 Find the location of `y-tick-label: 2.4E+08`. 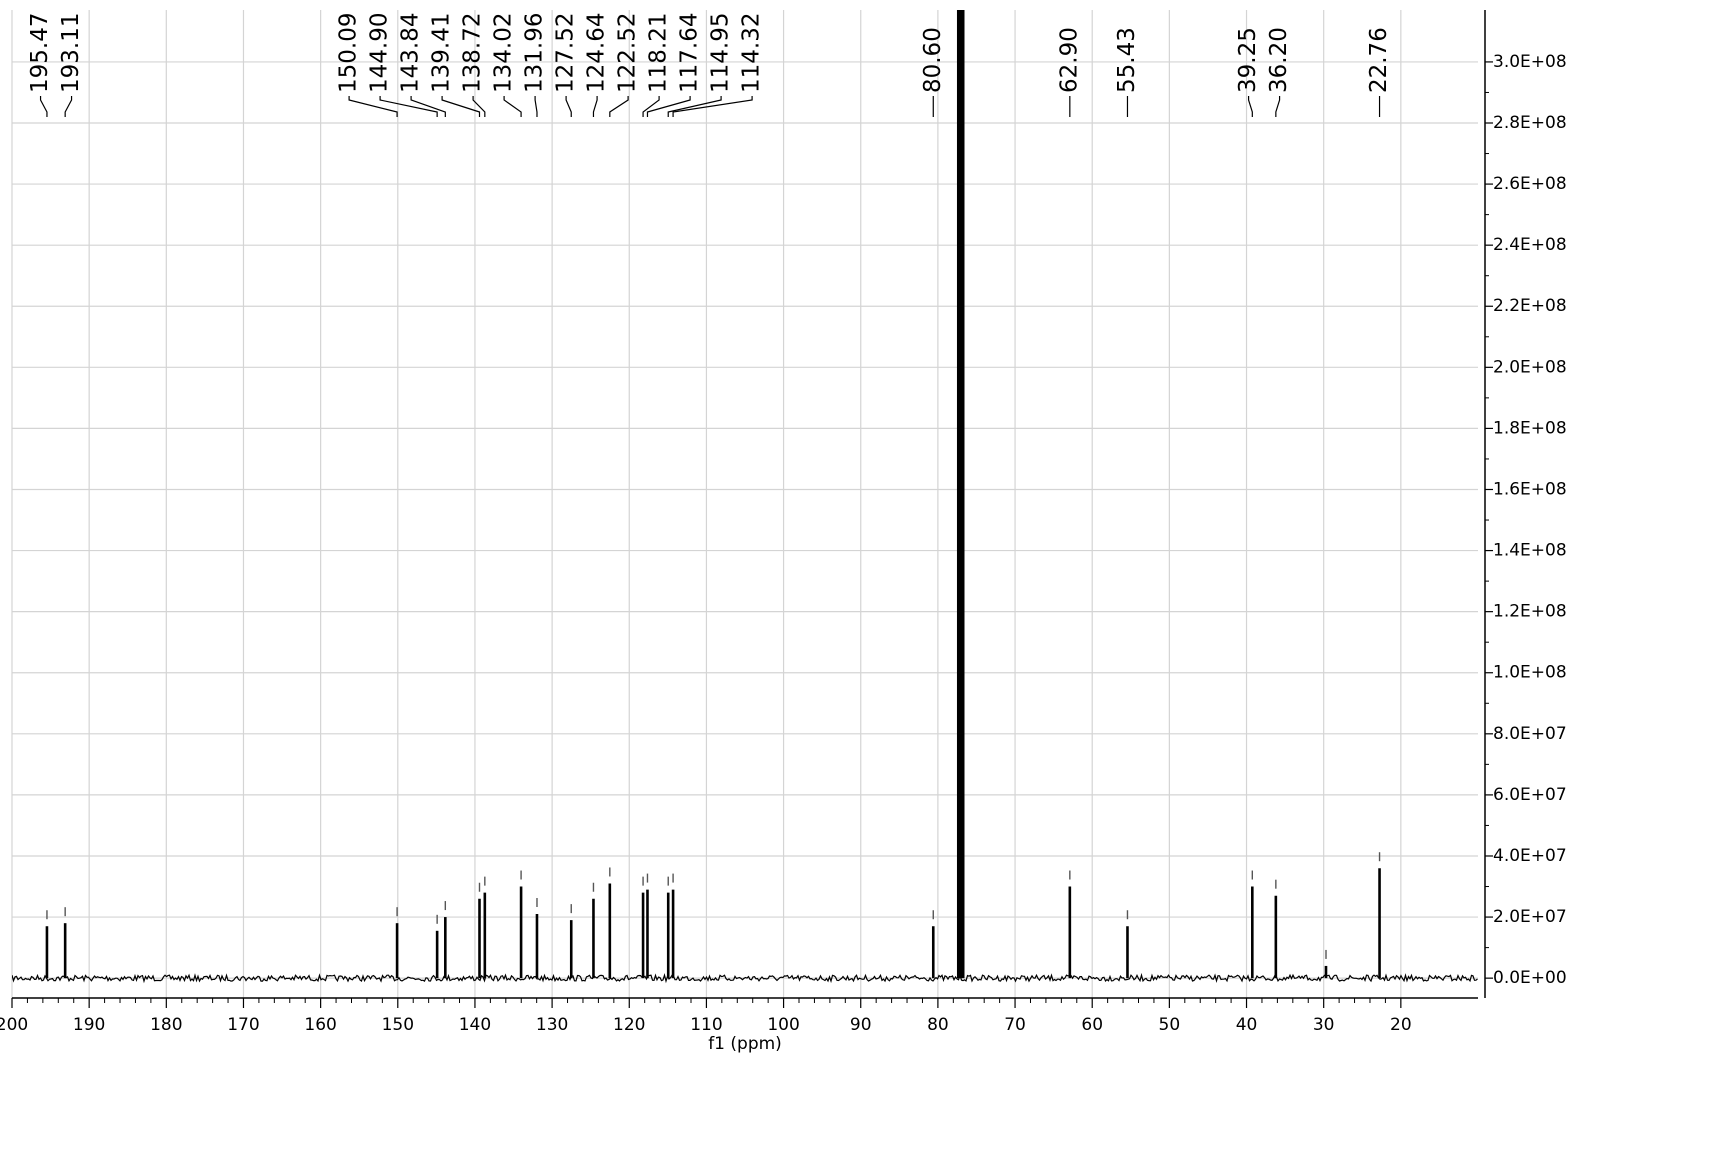

y-tick-label: 2.4E+08 is located at coordinates (1530, 245).